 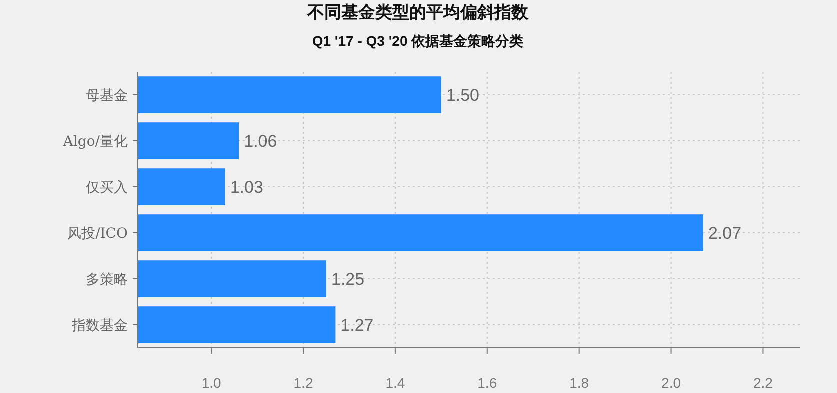 I want to click on data-label: 1.06, so click(x=261, y=141).